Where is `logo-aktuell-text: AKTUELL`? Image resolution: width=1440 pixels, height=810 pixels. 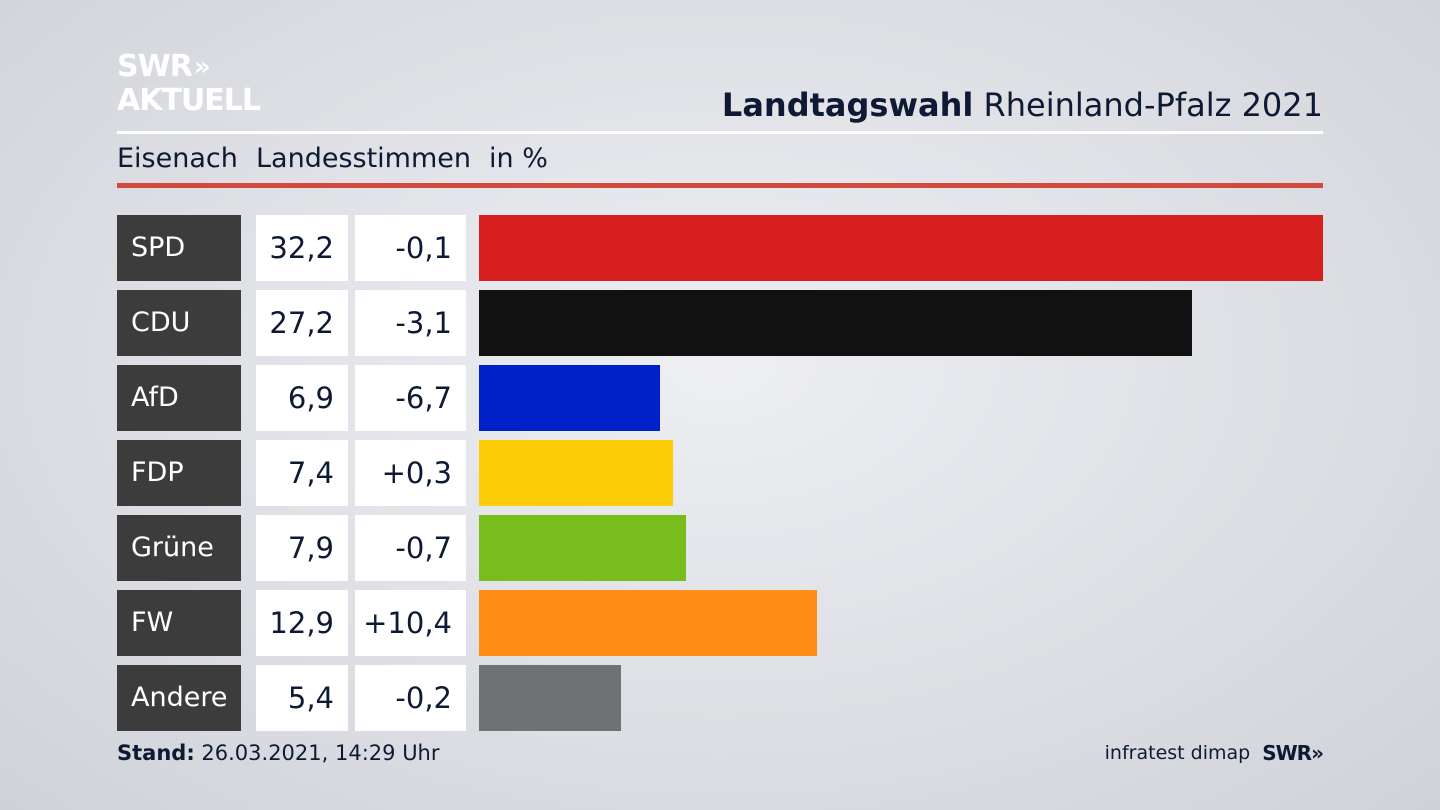
logo-aktuell-text: AKTUELL is located at coordinates (189, 100).